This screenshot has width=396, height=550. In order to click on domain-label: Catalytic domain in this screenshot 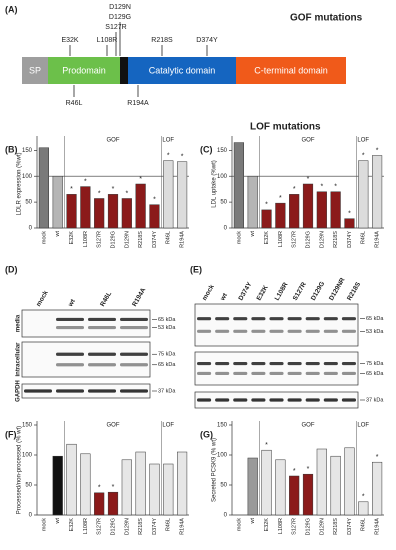, I will do `click(182, 70)`.